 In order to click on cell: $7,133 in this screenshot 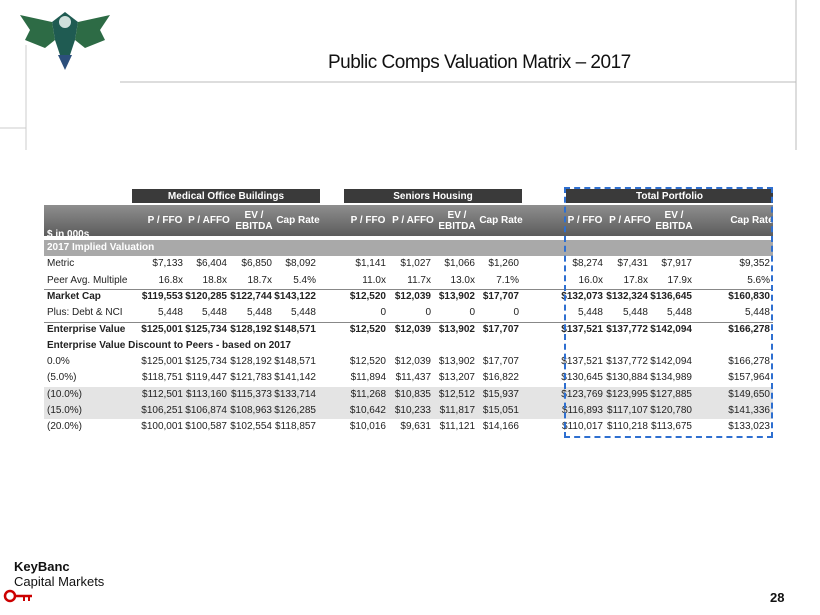, I will do `click(167, 264)`.